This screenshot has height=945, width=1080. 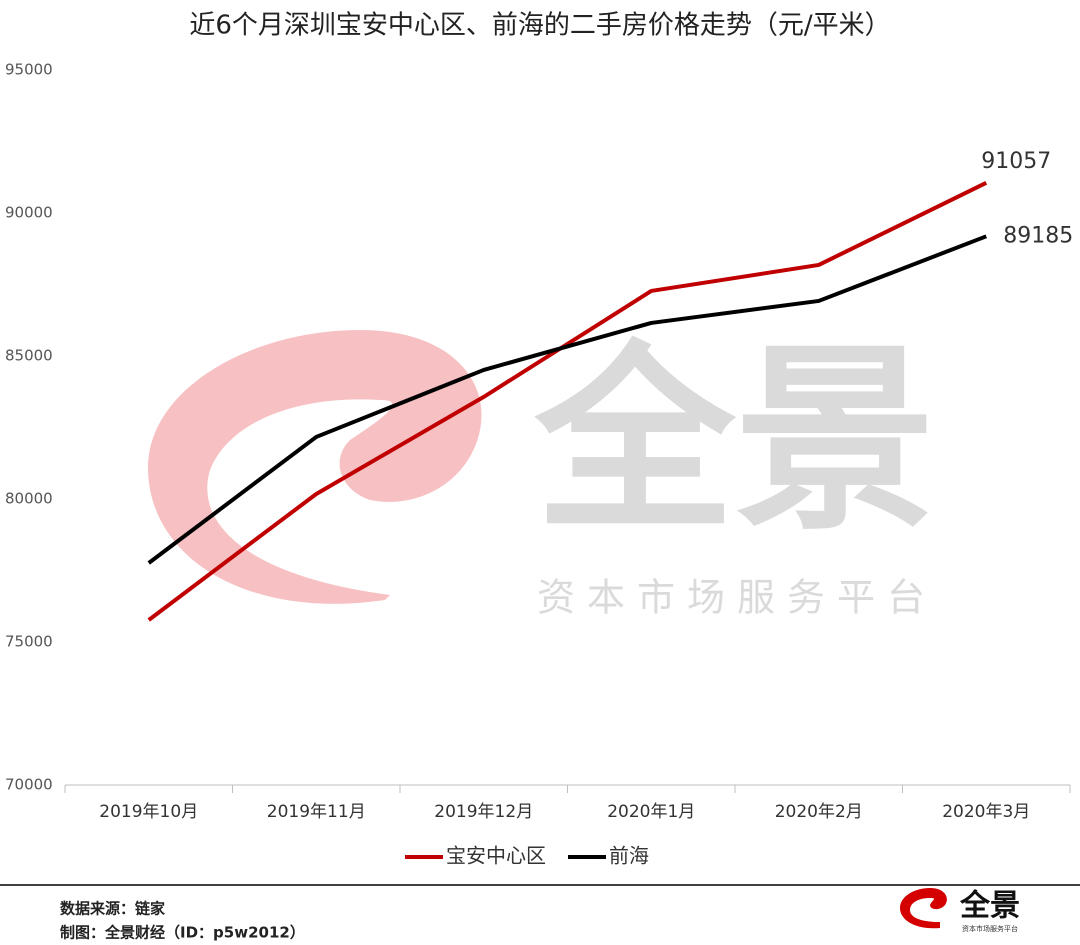 I want to click on x-tick-label: 2020年1月, so click(x=651, y=812).